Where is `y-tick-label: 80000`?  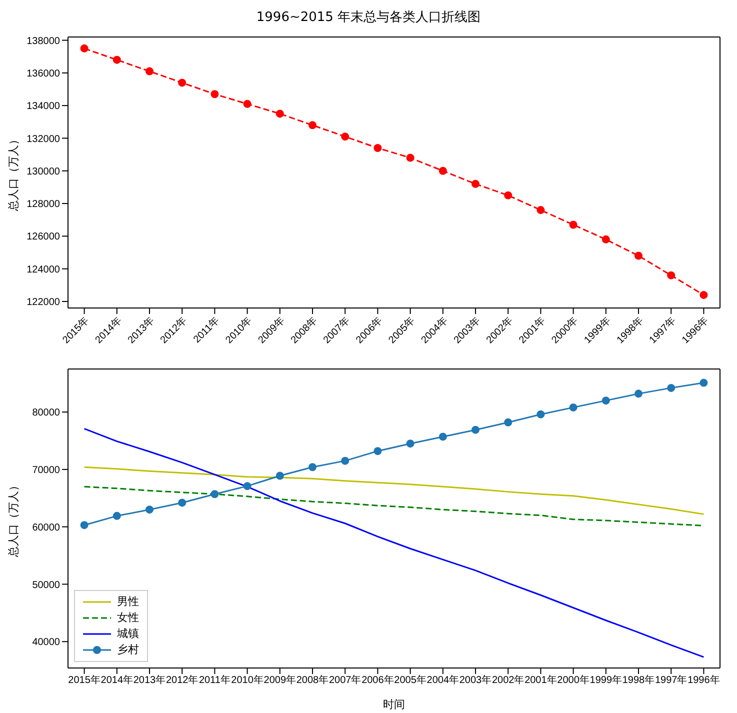 y-tick-label: 80000 is located at coordinates (46, 413).